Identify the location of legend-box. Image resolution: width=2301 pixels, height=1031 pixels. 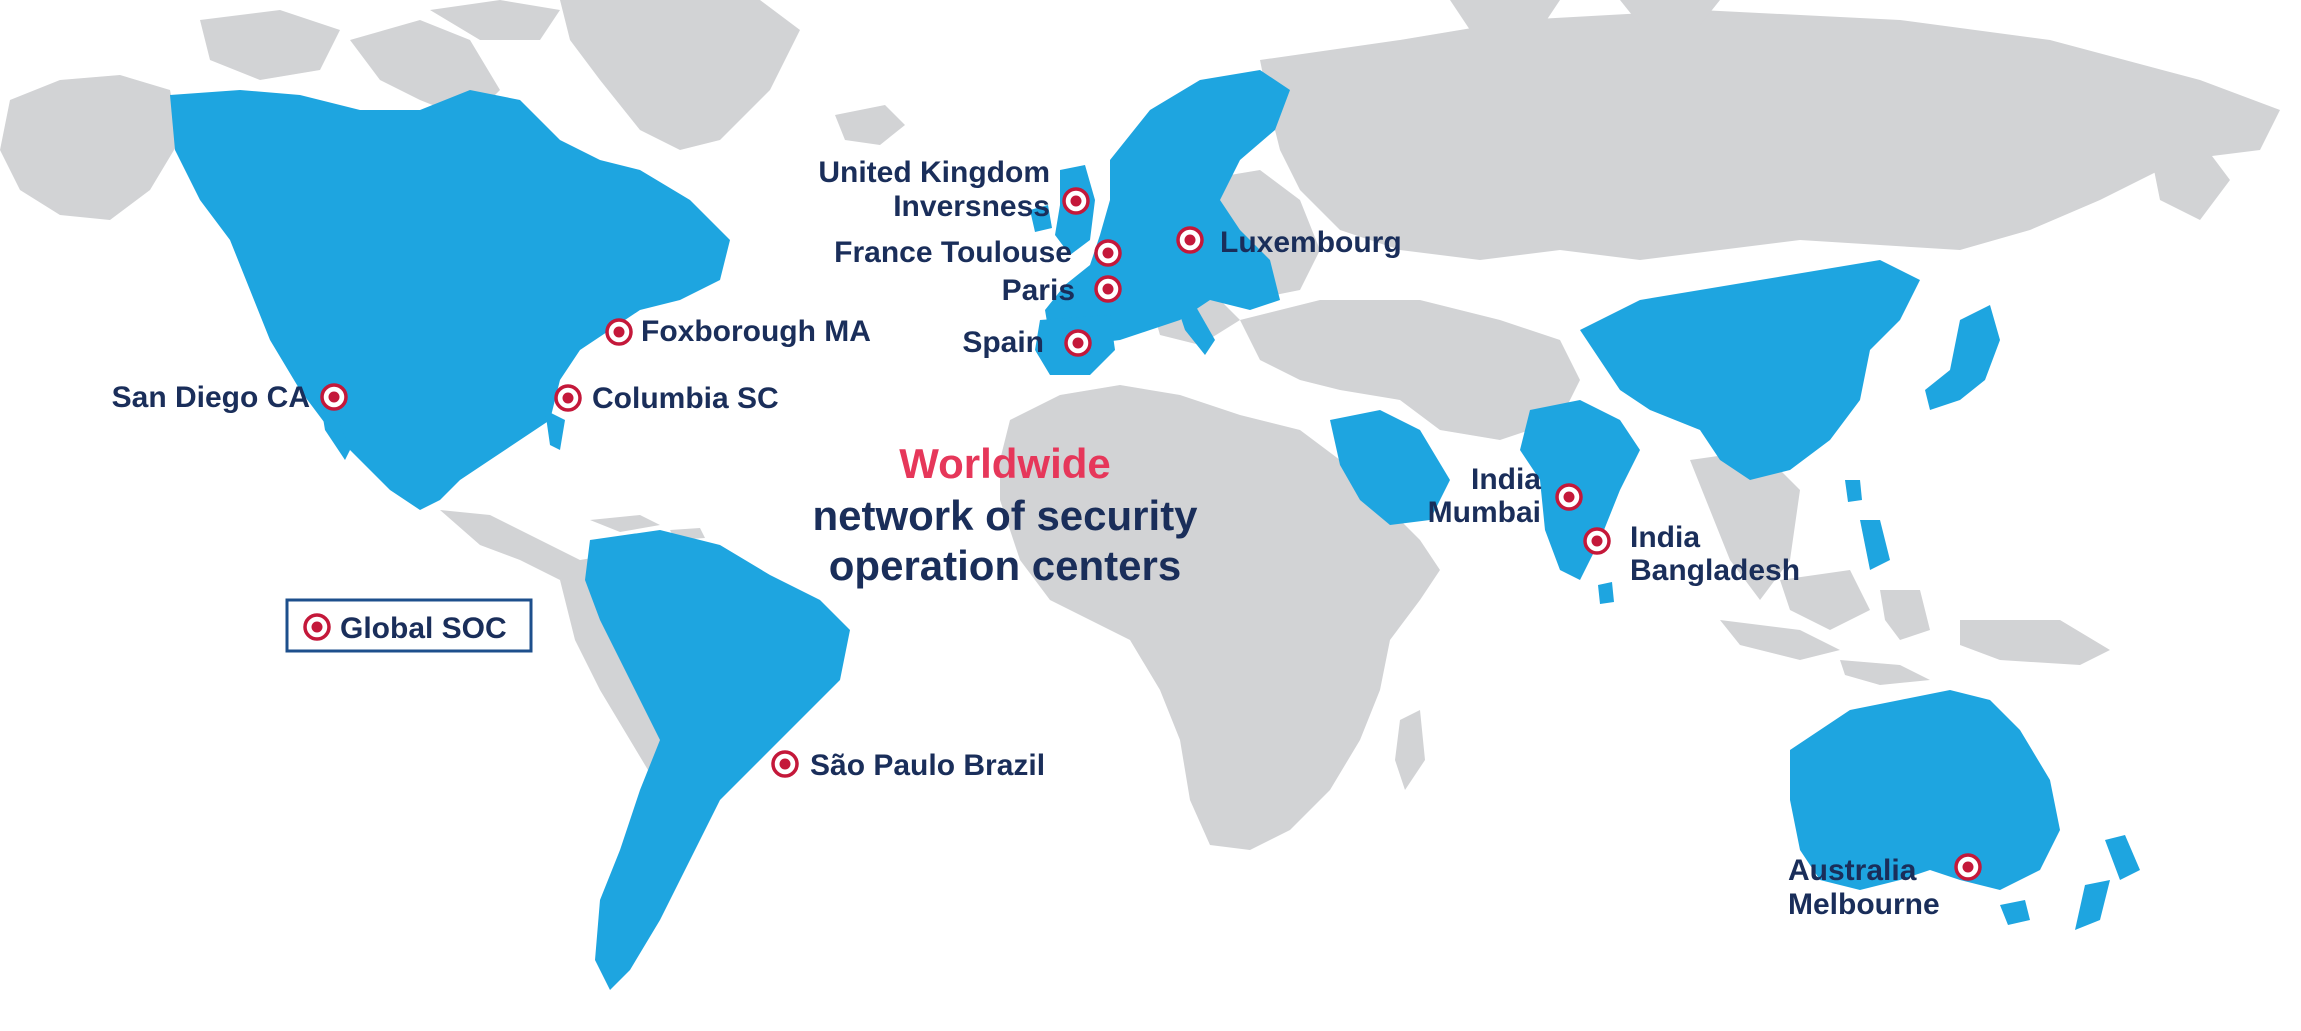
(409, 625).